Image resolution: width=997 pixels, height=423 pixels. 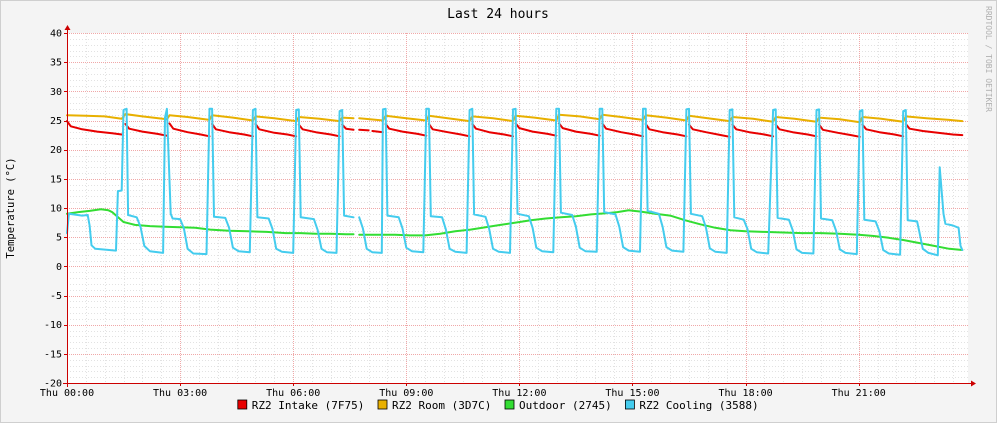 I want to click on y-tick-label: 35, so click(x=56, y=63).